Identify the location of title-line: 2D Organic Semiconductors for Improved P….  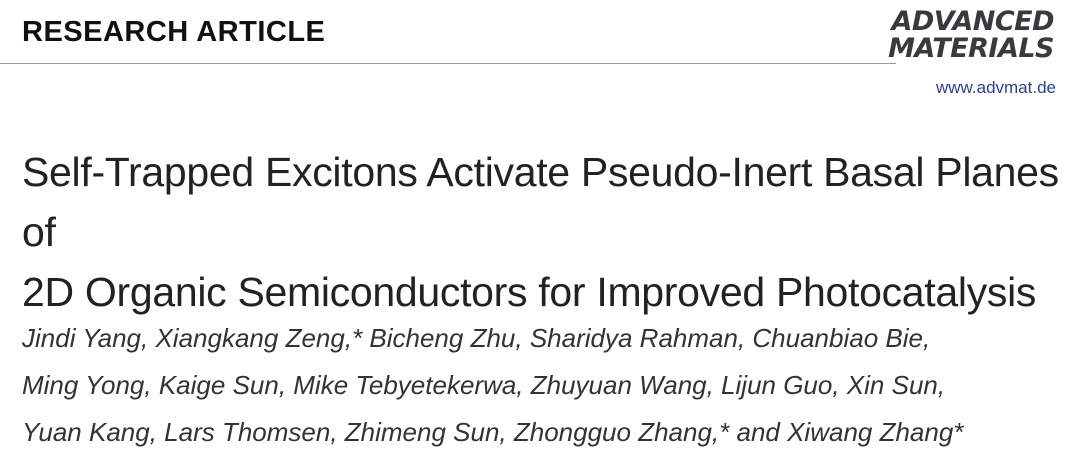
(529, 292).